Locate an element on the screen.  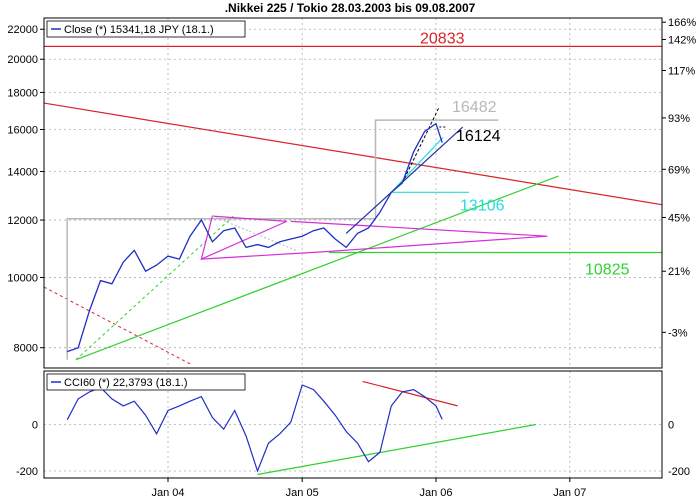
price-legend-label: Close (*) 15341,18 JPY (18.1.) is located at coordinates (139, 30).